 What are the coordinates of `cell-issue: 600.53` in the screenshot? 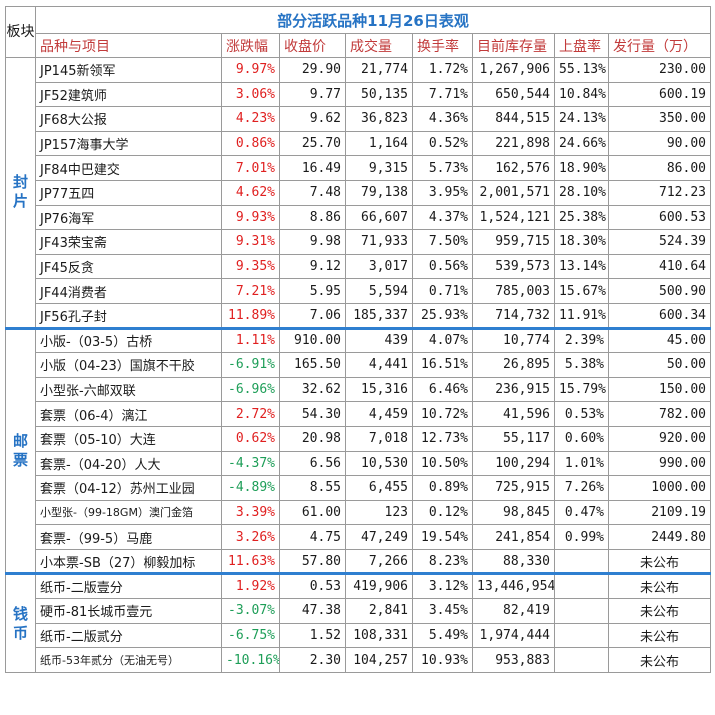 It's located at (659, 217).